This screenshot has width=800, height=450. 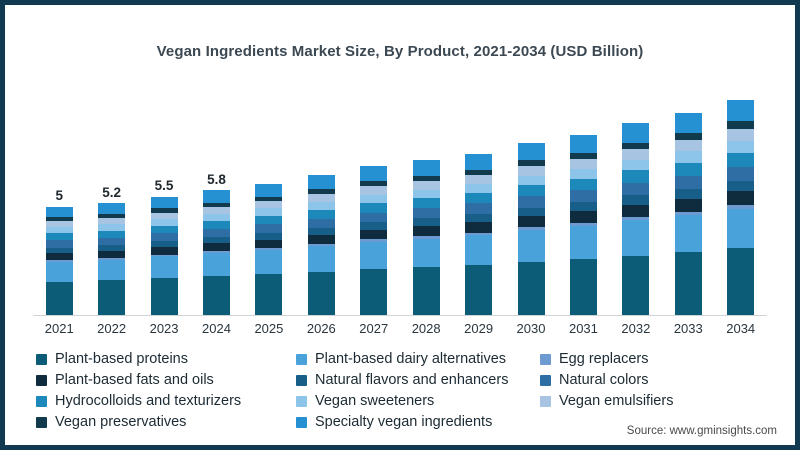 What do you see at coordinates (417, 422) in the screenshot?
I see `legend-item: Specialty vegan ingredients` at bounding box center [417, 422].